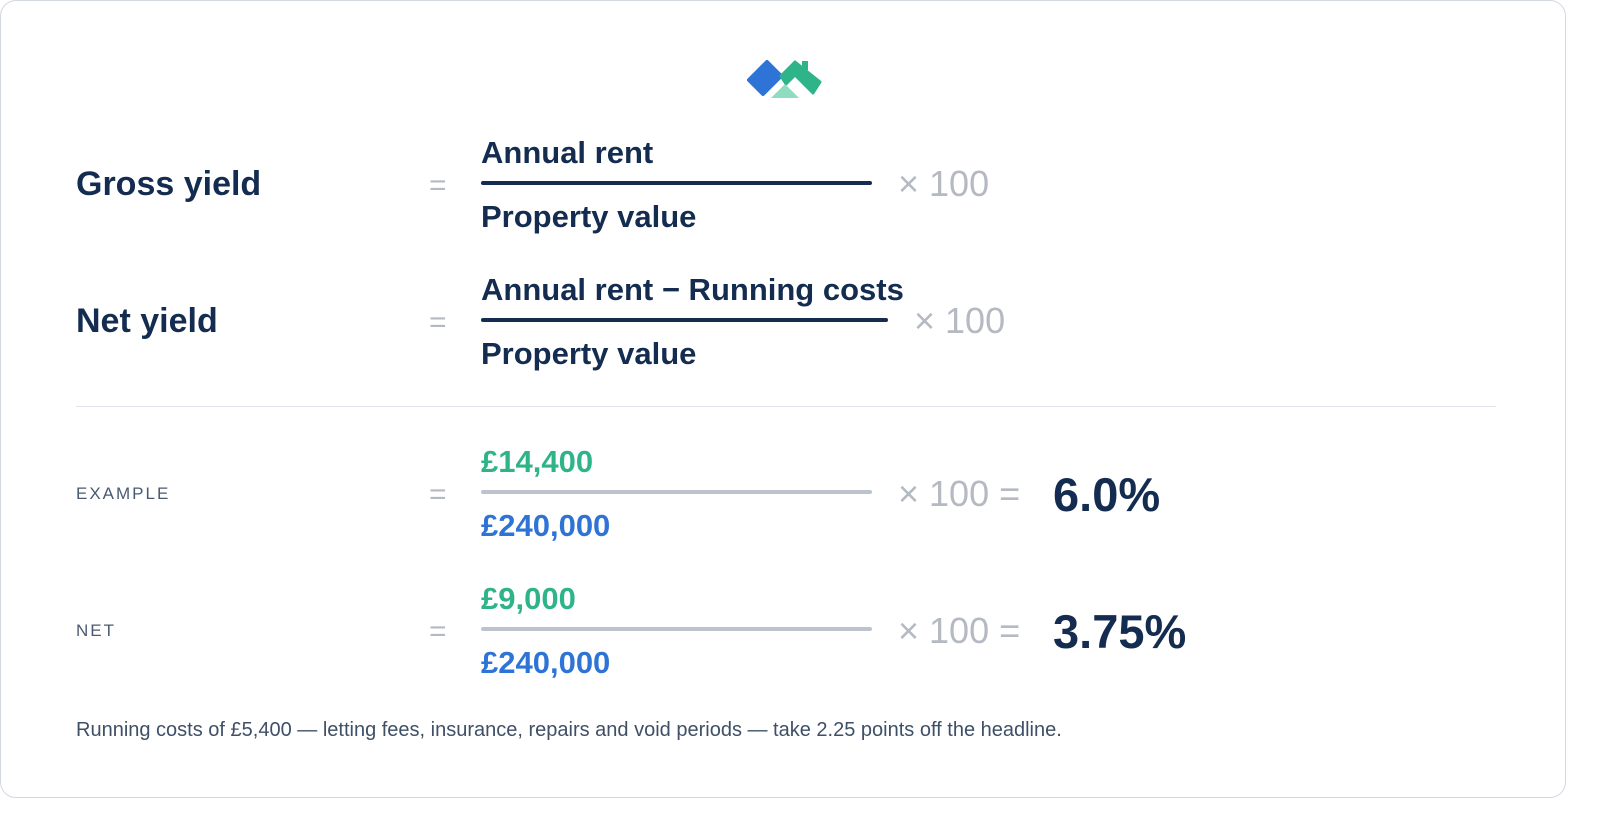 This screenshot has width=1600, height=816. What do you see at coordinates (960, 320) in the screenshot?
I see `net-multiplier: × 100` at bounding box center [960, 320].